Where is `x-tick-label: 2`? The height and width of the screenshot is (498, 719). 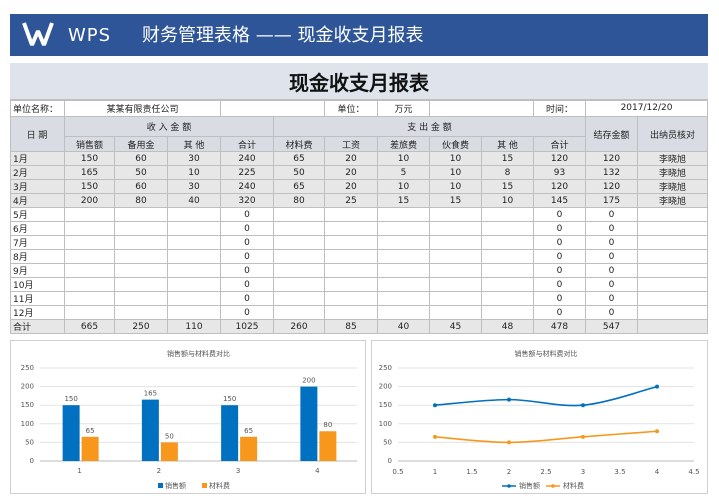
x-tick-label: 2 is located at coordinates (159, 471).